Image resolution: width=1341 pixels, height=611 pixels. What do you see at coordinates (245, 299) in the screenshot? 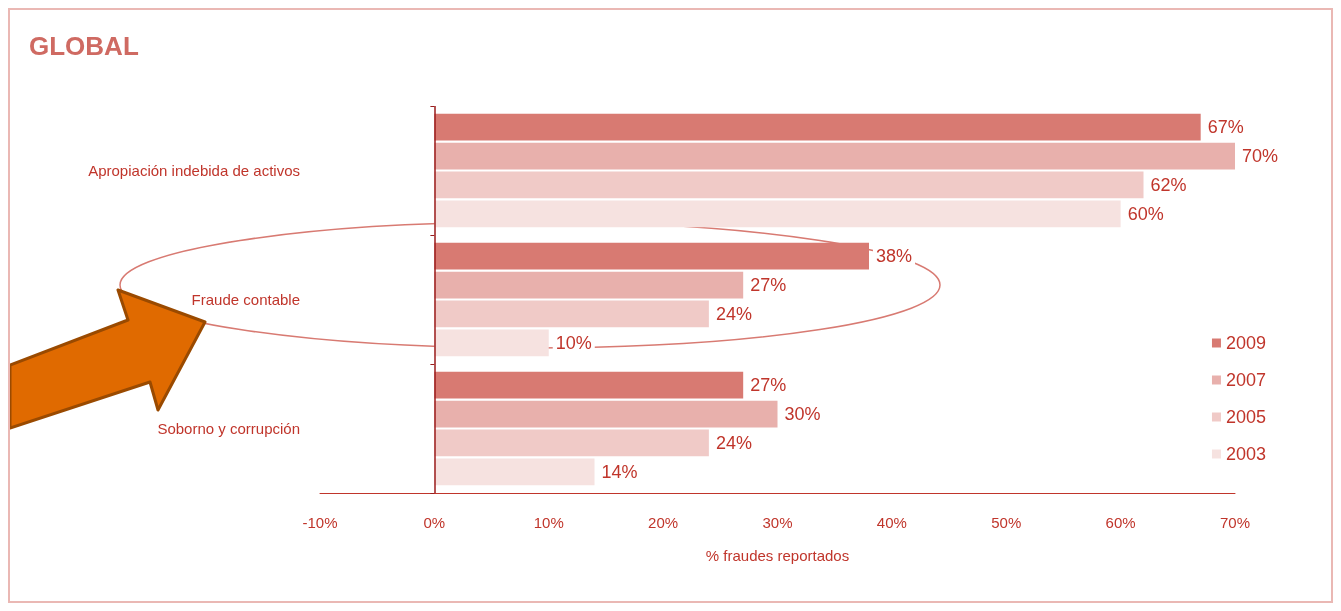
I see `y-tick-label: Fraude contable` at bounding box center [245, 299].